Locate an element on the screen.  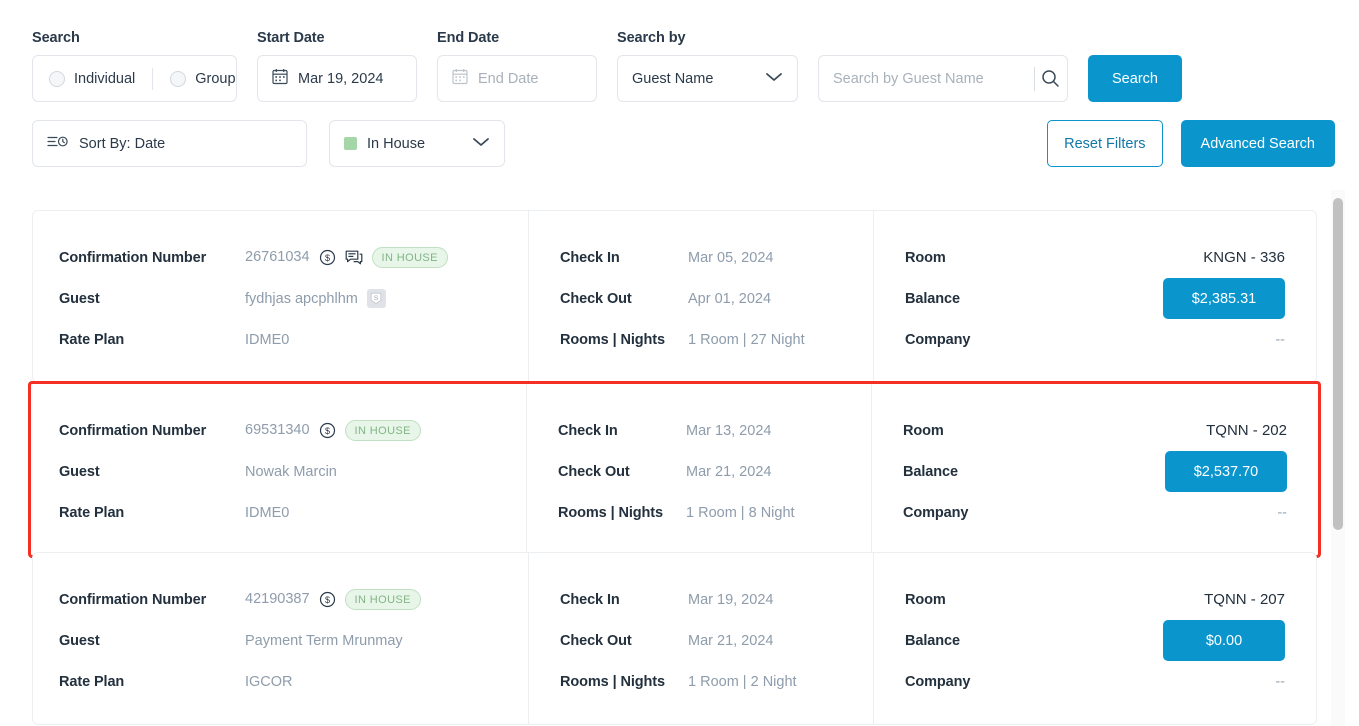
rate-plan-row: Rate Plan IDME0 is located at coordinates (293, 339).